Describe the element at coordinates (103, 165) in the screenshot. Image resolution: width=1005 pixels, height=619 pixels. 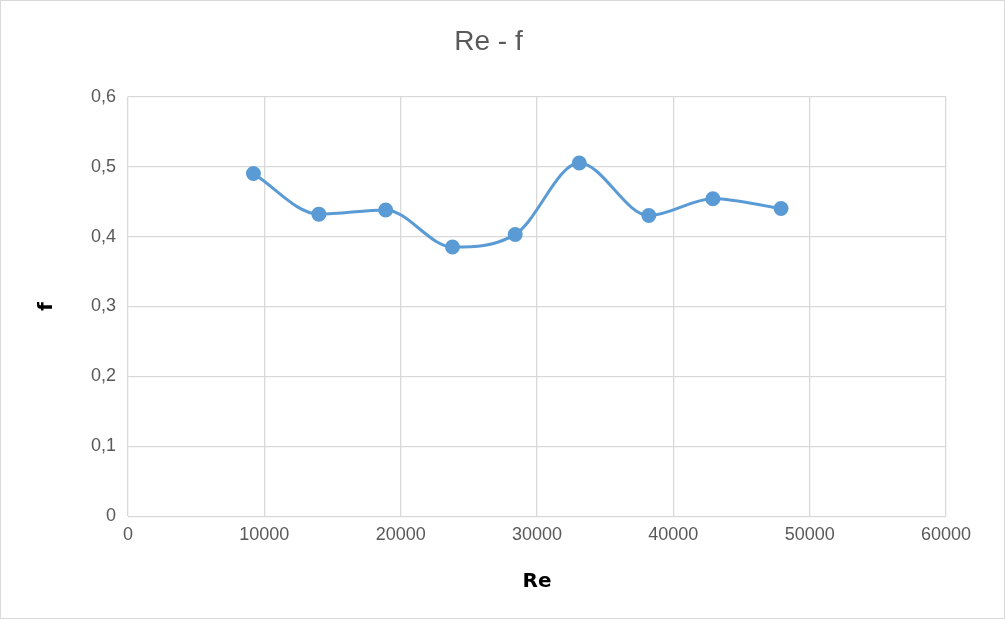
I see `y-tick-label: 0,5` at that location.